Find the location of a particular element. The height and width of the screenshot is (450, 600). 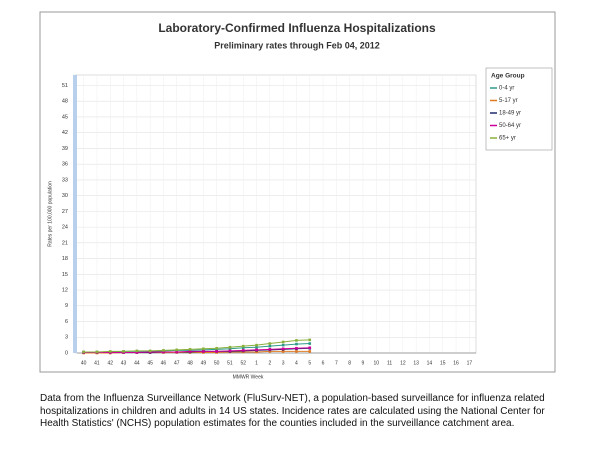

x-tick-label: 45 is located at coordinates (150, 363).